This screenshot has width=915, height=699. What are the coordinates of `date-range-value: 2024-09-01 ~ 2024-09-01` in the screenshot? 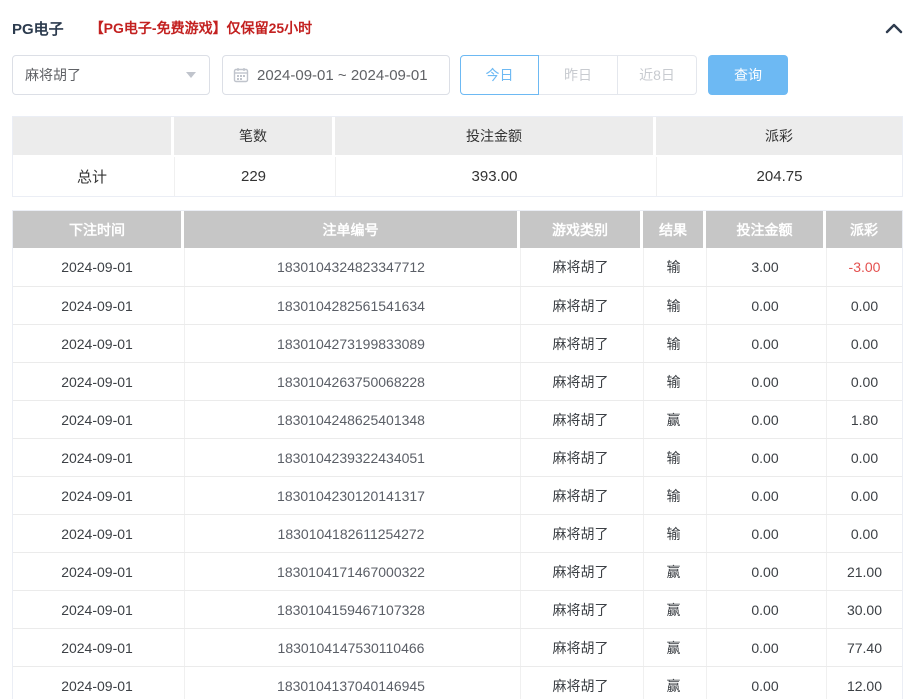 It's located at (342, 75).